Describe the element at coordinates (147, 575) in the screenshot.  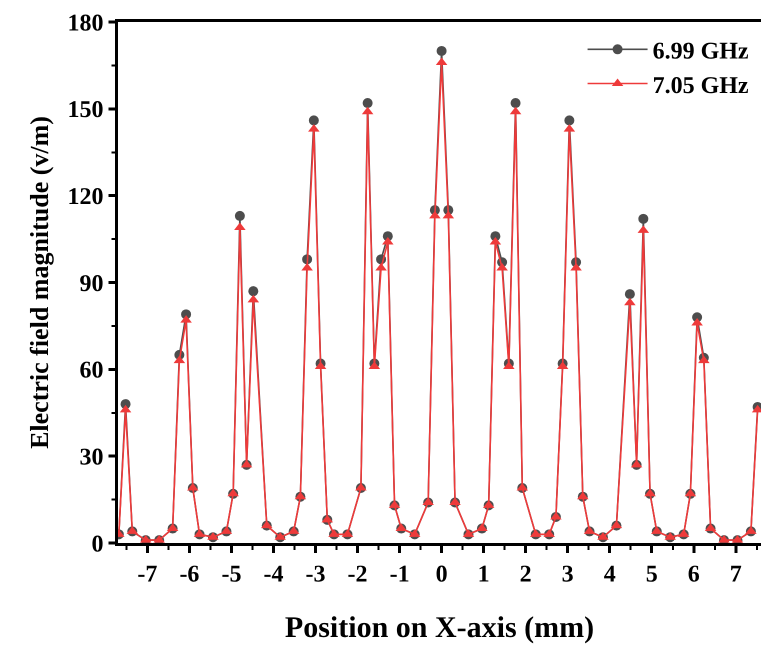
I see `x-tick-label: -7` at that location.